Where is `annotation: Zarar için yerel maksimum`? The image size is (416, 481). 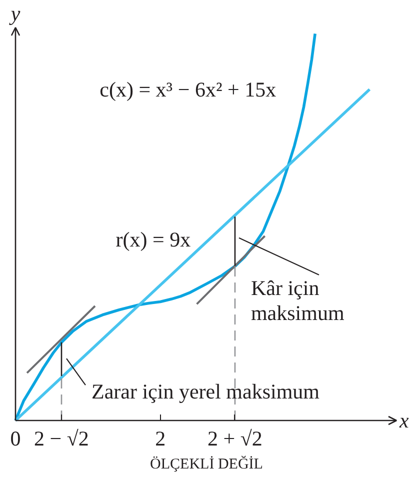 annotation: Zarar için yerel maksimum is located at coordinates (205, 392).